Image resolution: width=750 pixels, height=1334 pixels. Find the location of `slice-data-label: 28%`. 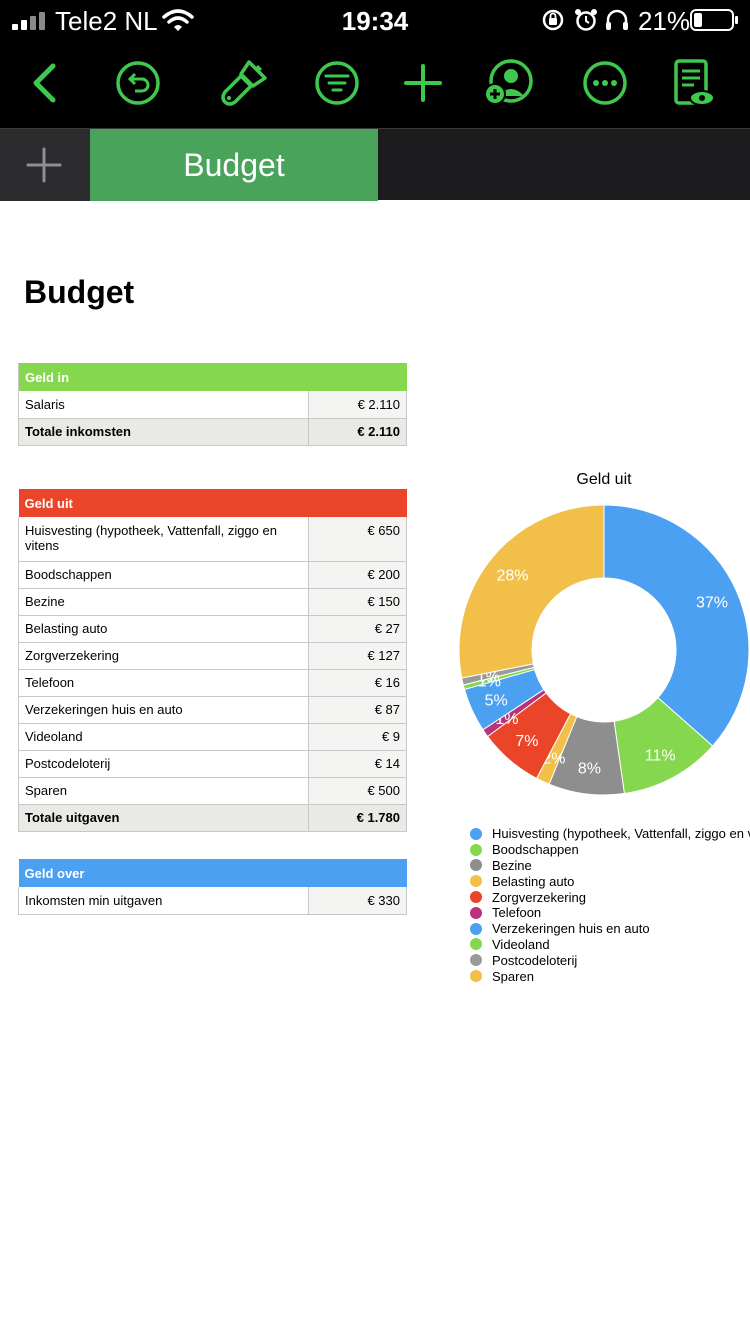

slice-data-label: 28% is located at coordinates (512, 576).